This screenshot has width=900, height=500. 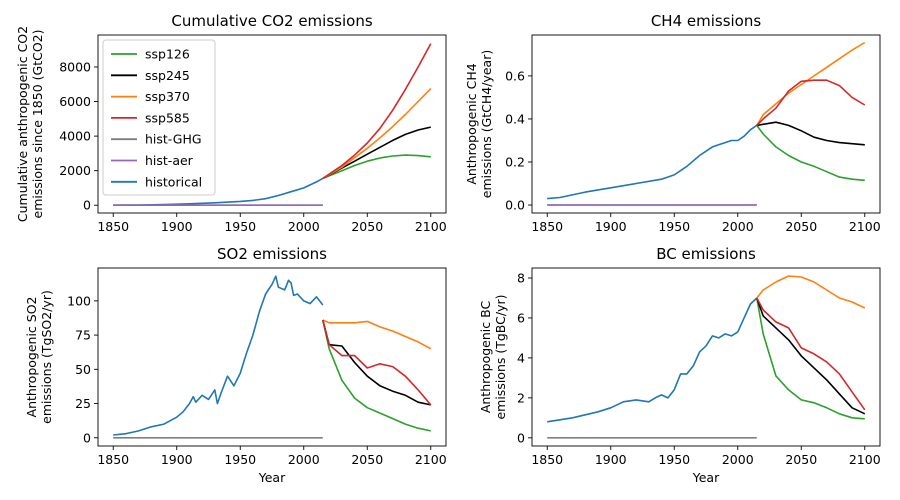 What do you see at coordinates (272, 124) in the screenshot?
I see `co2-axes-frame` at bounding box center [272, 124].